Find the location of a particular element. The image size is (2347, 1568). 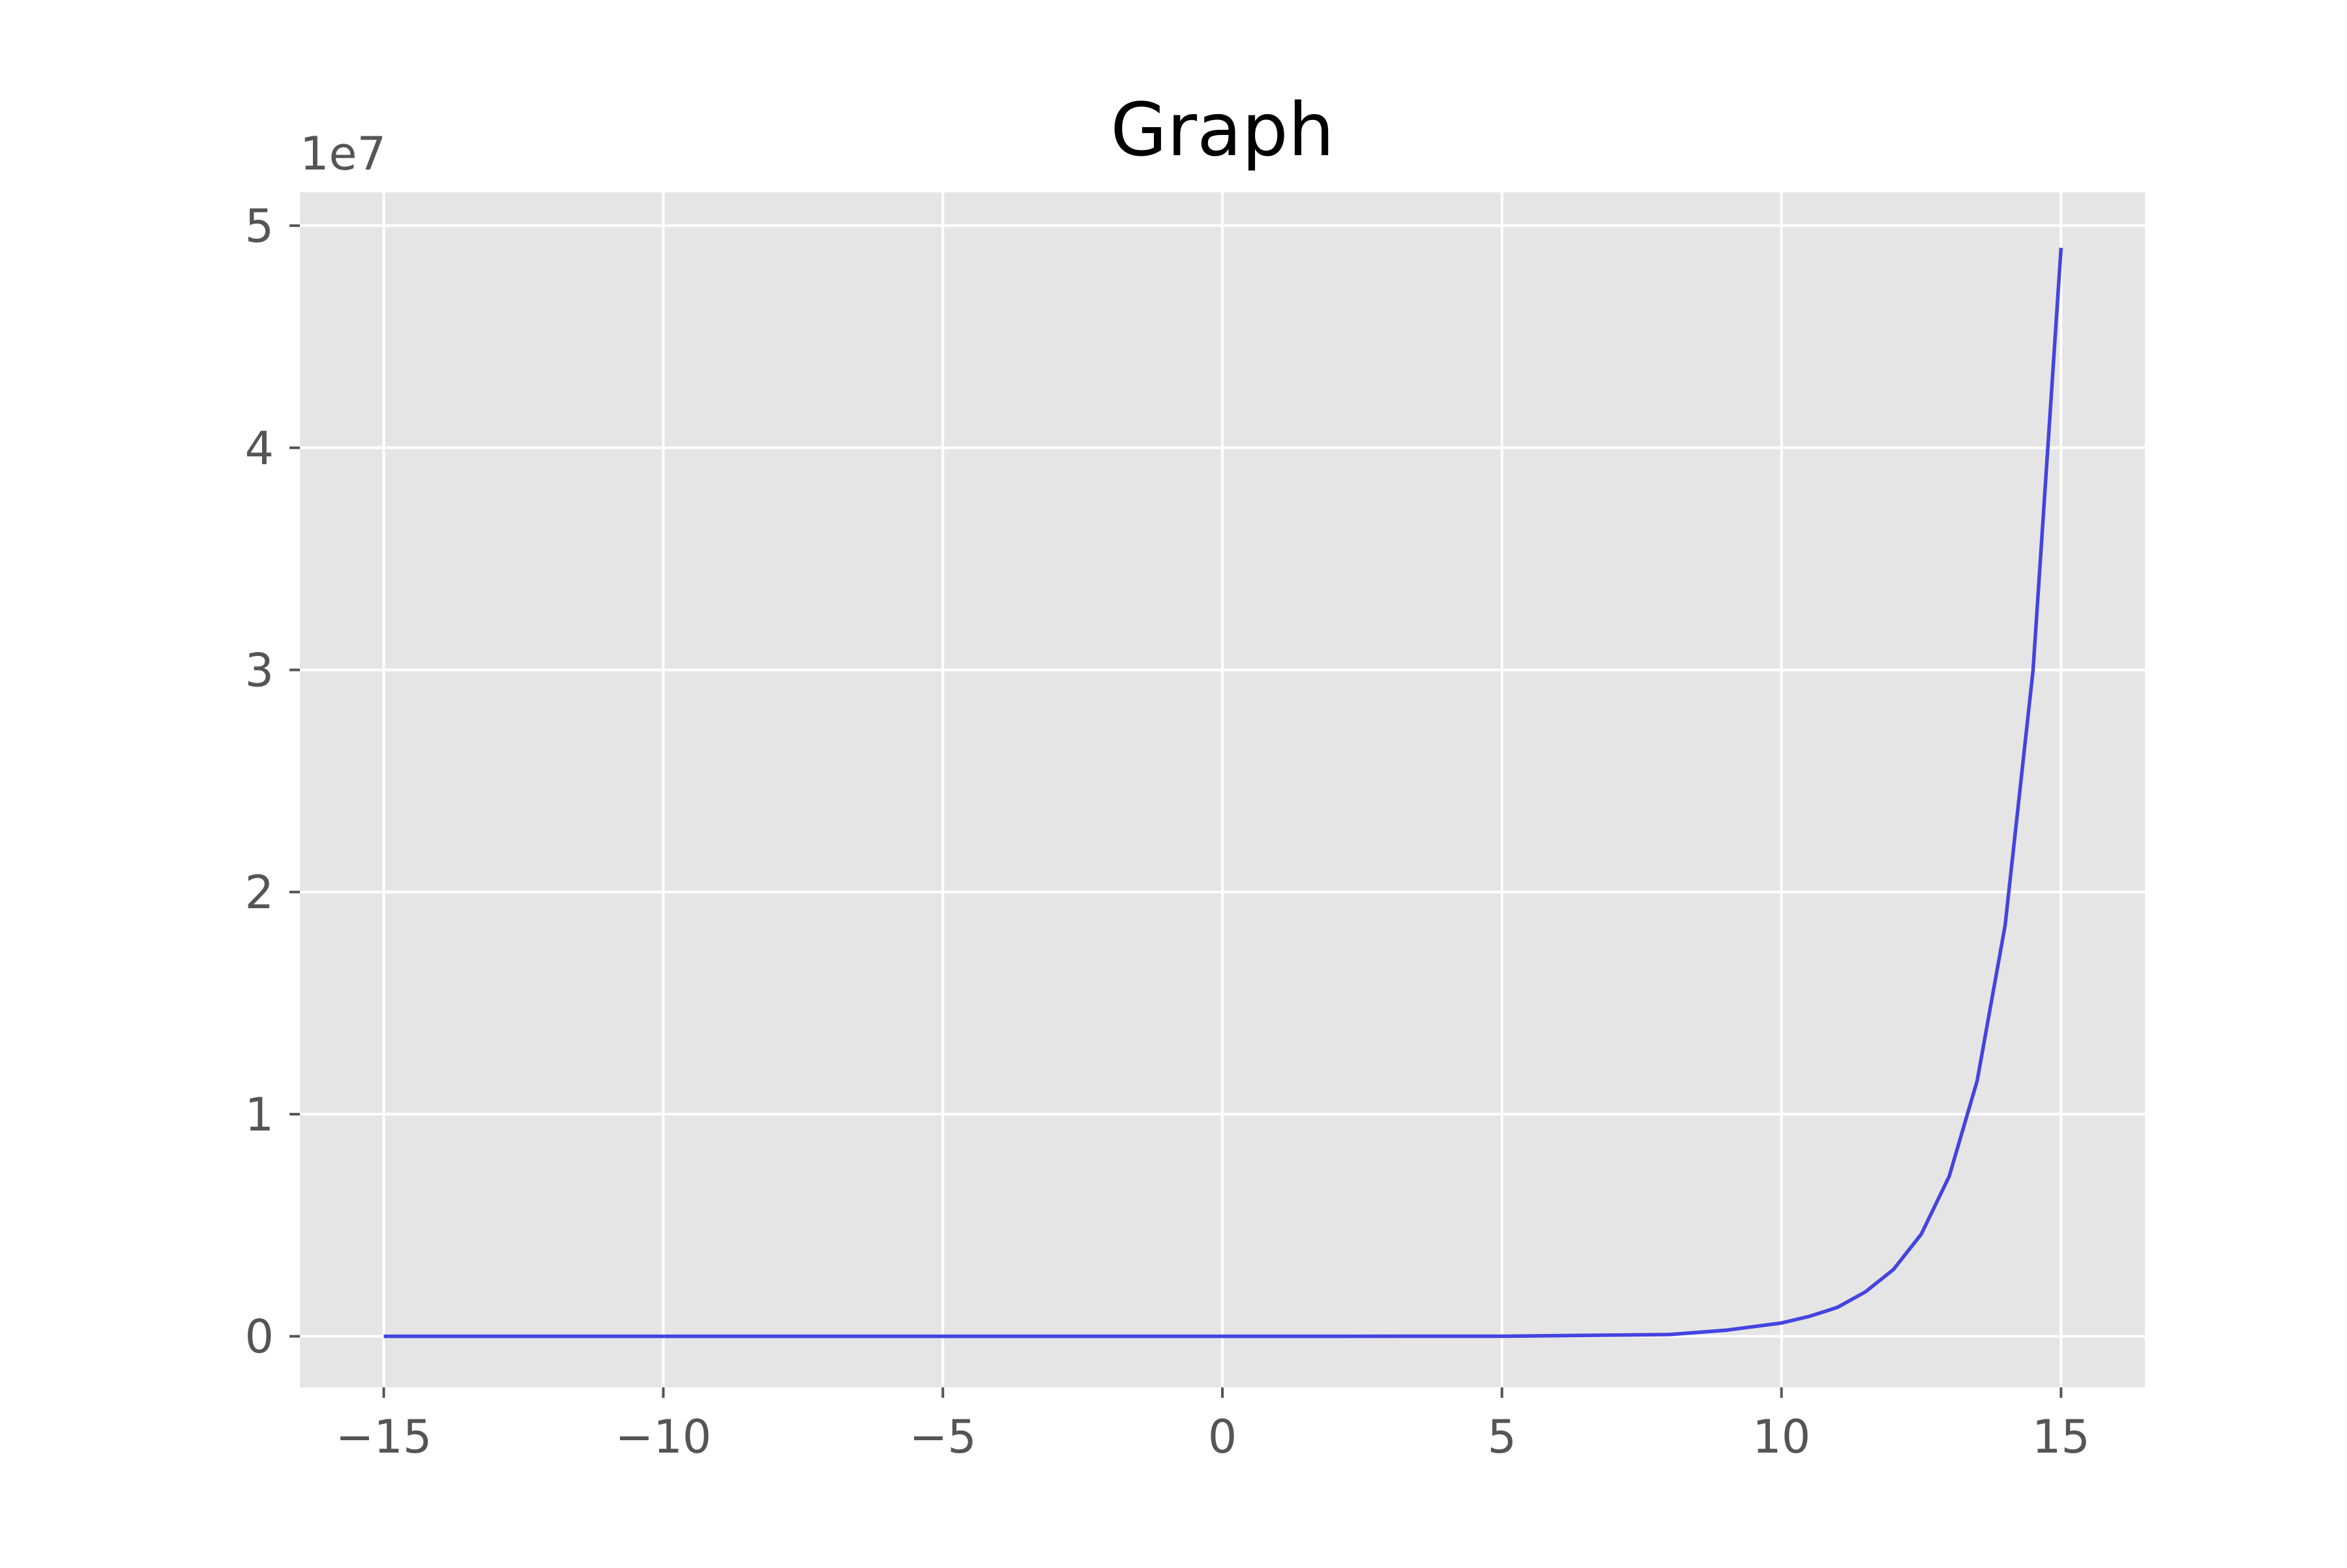

y-tick-label: 4 is located at coordinates (259, 449).